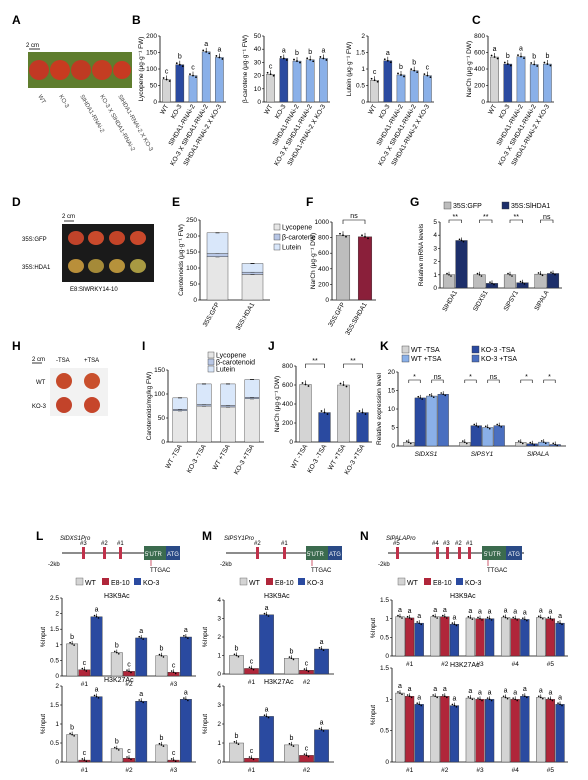 Image resolution: width=588 pixels, height=780 pixels. Describe the element at coordinates (120, 553) in the screenshot. I see `site-marker` at that location.